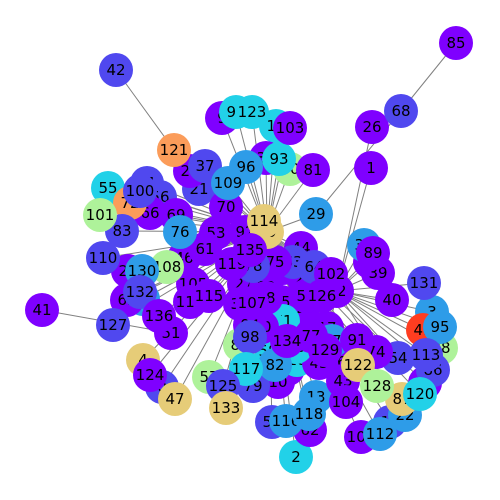 The width and height of the screenshot is (500, 500). I want to click on node-label: 128, so click(377, 386).